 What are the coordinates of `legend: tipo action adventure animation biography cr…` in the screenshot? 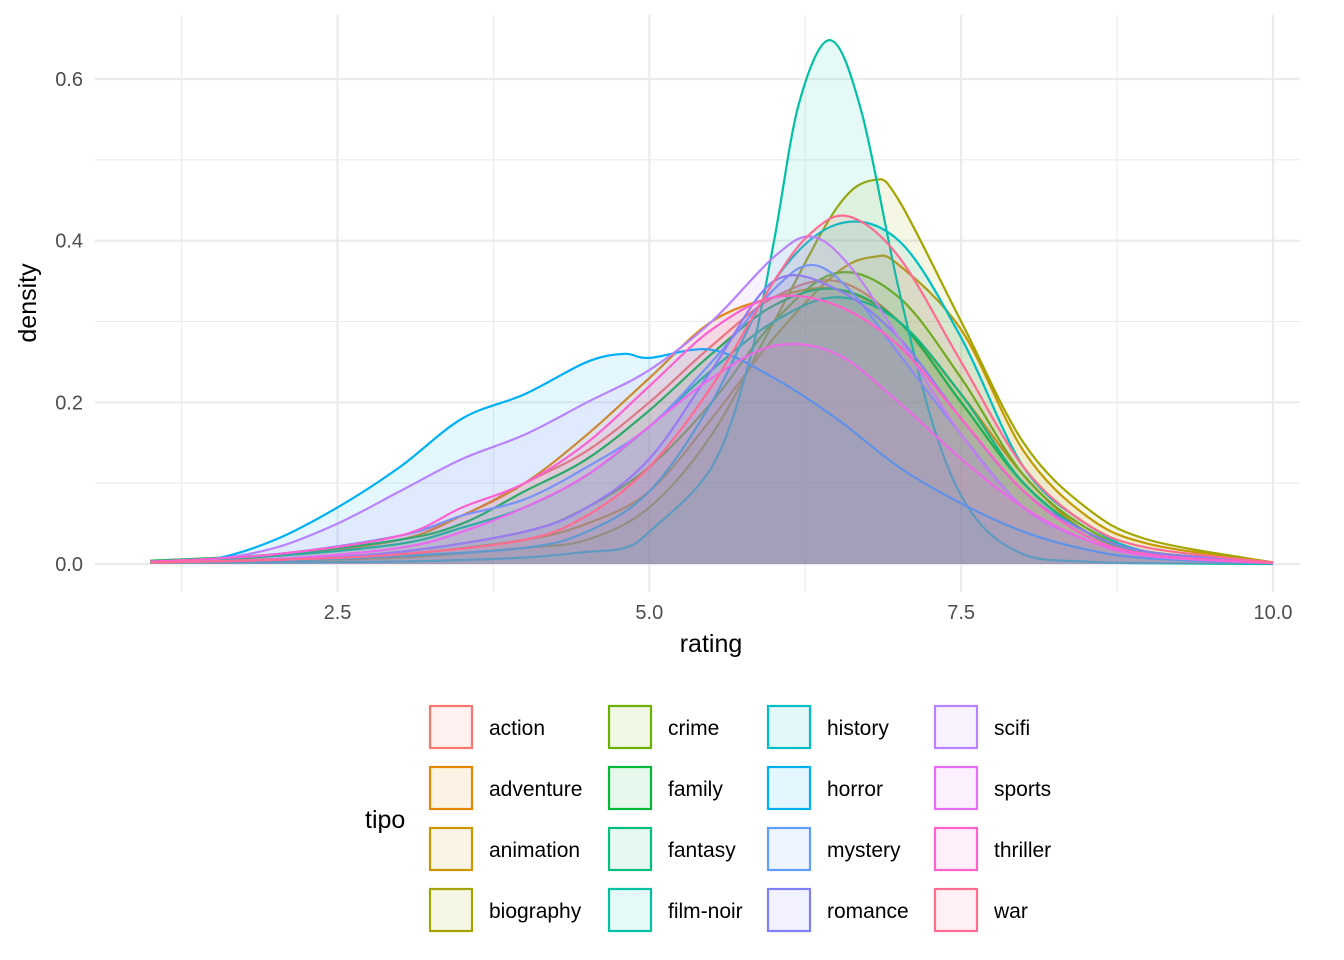 It's located at (708, 818).